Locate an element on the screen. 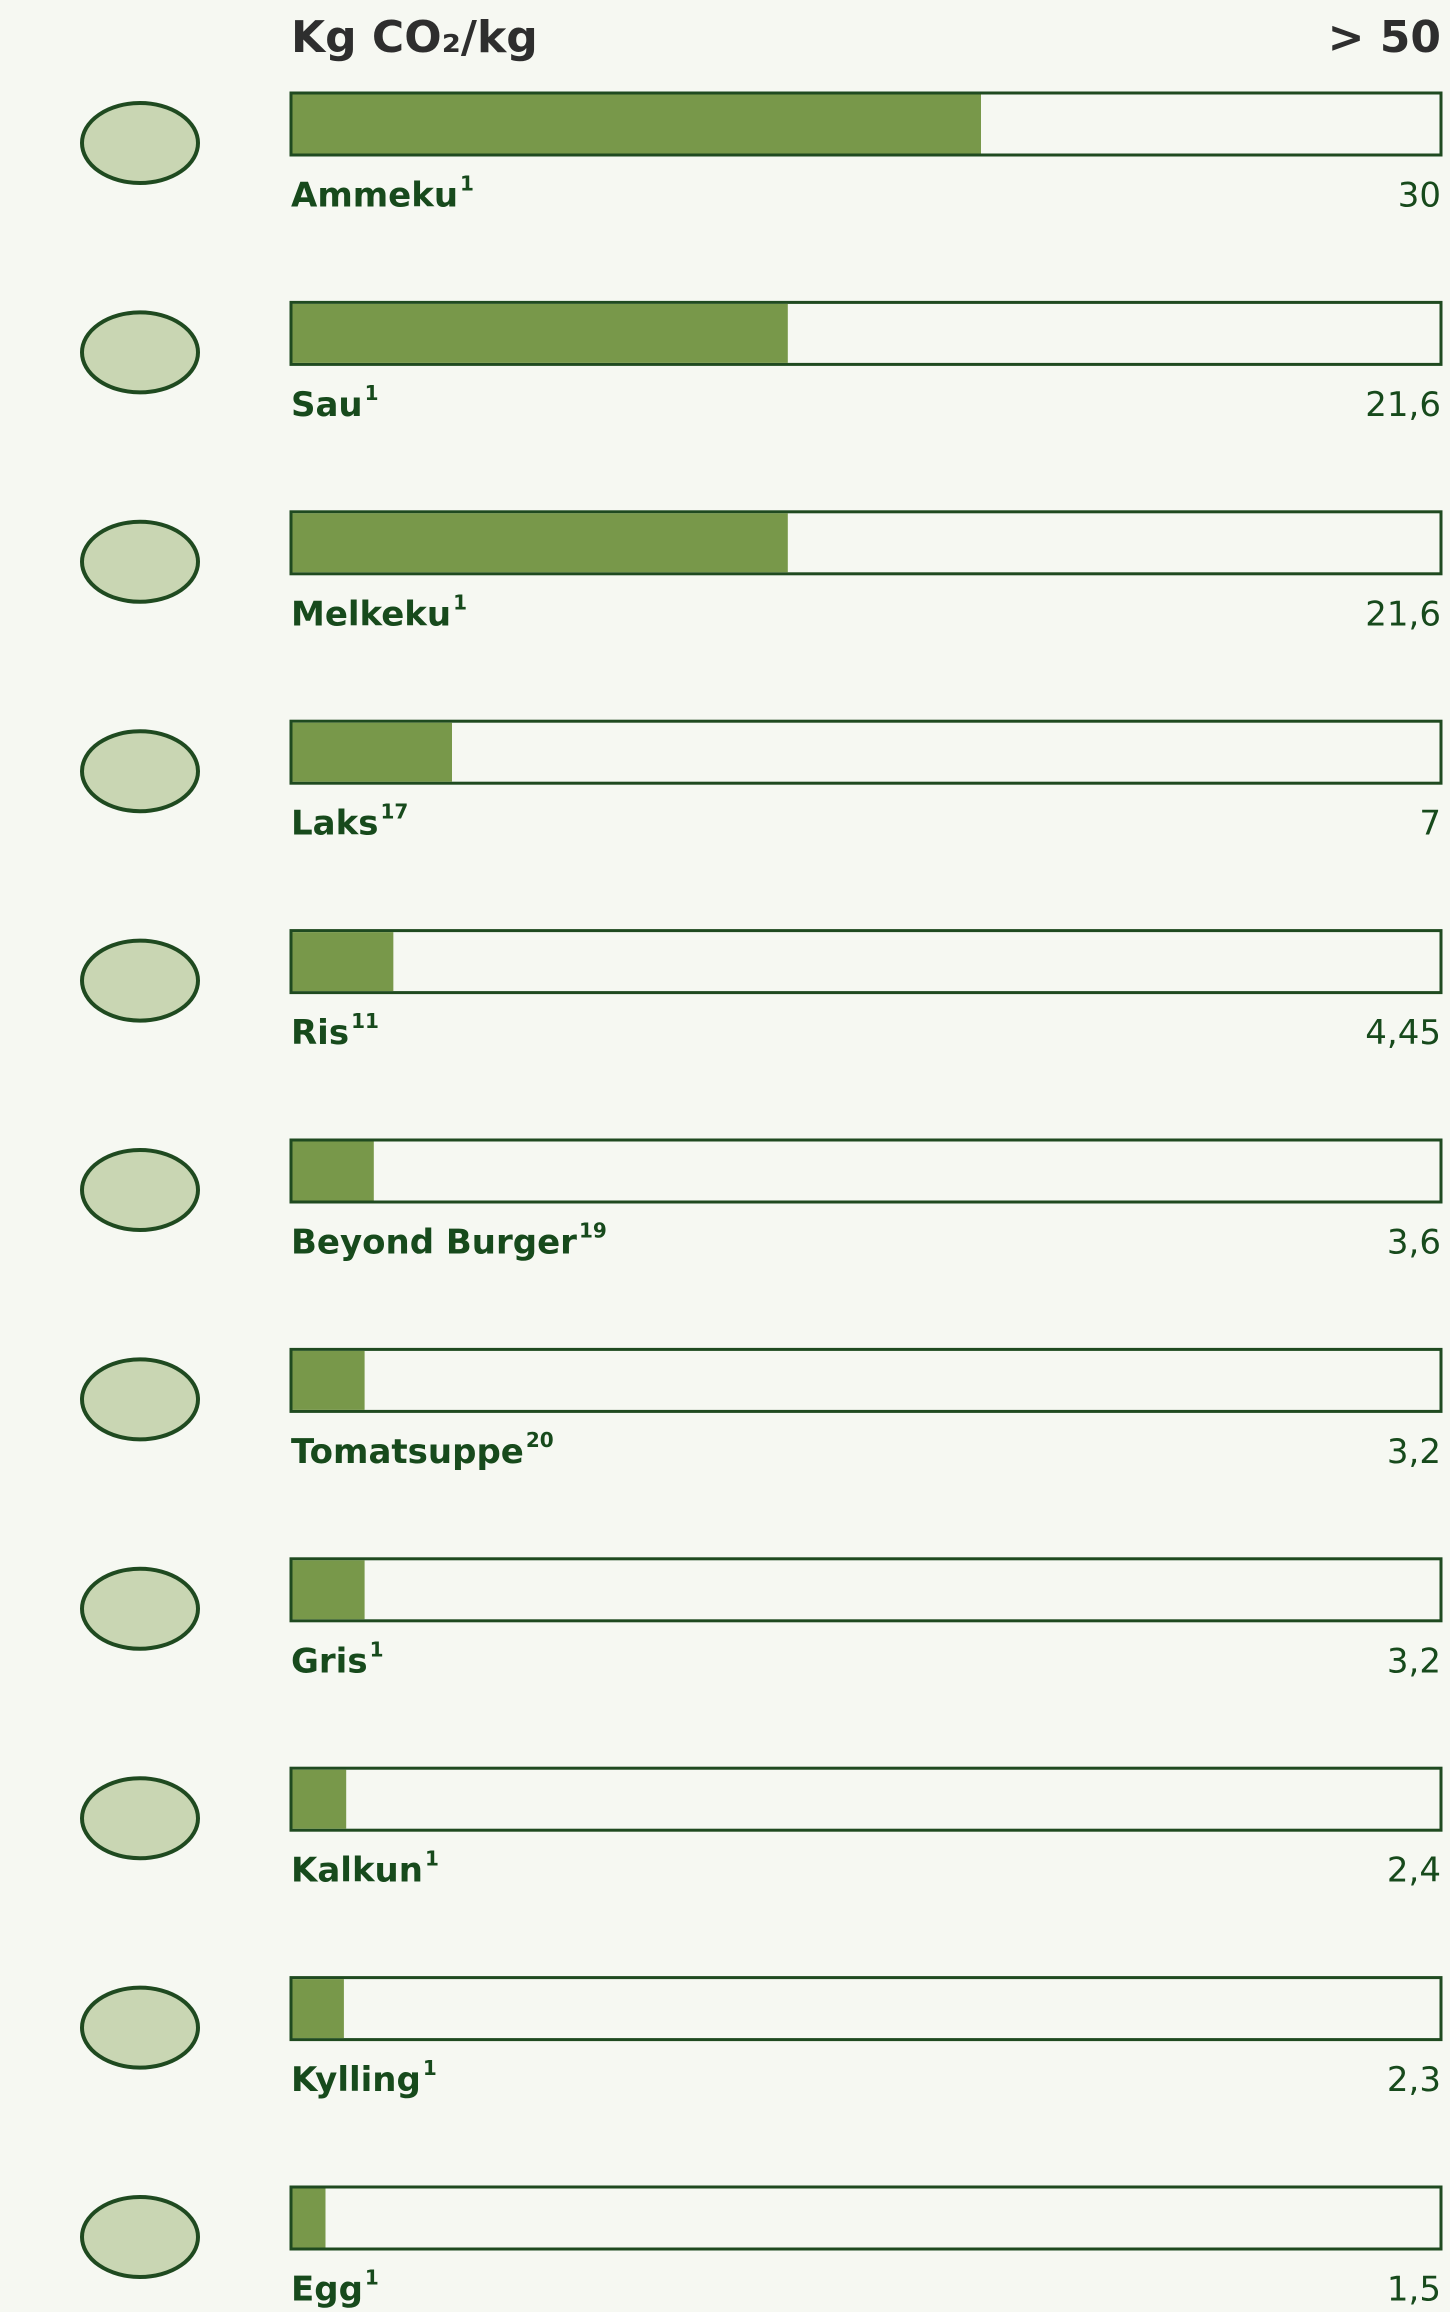  value-label: 7 is located at coordinates (1430, 824).